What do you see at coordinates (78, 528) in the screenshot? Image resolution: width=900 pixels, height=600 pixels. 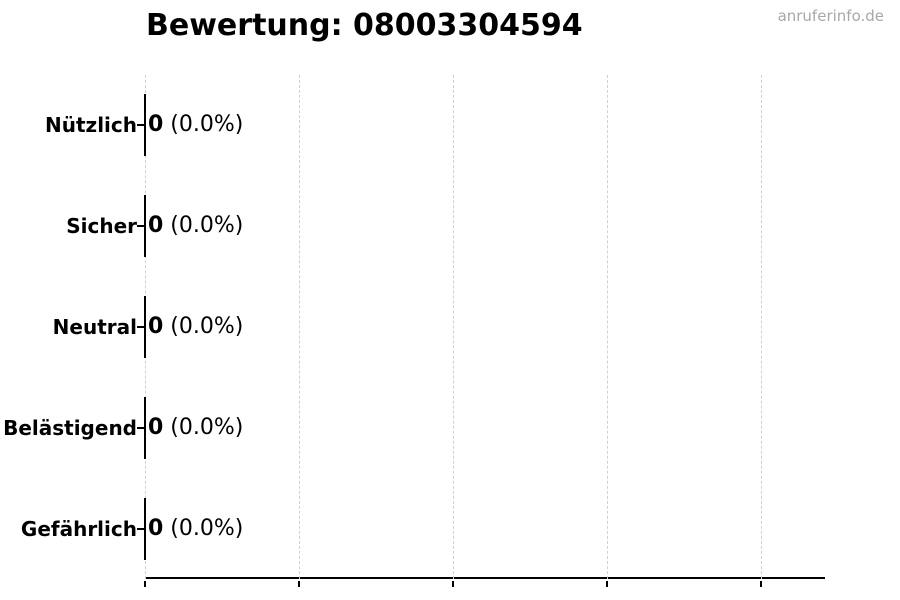 I see `category-label: Gefährlich` at bounding box center [78, 528].